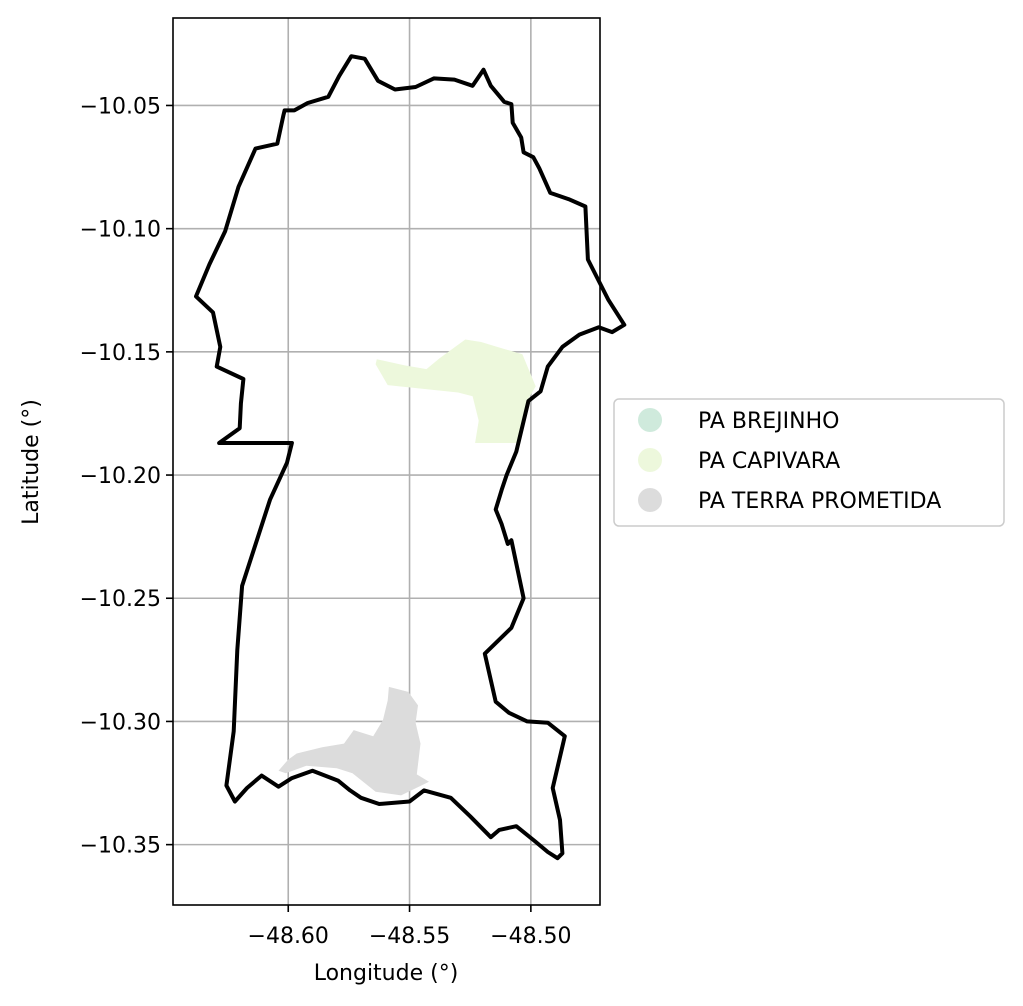  I want to click on area-pa-capivara, so click(455, 391).